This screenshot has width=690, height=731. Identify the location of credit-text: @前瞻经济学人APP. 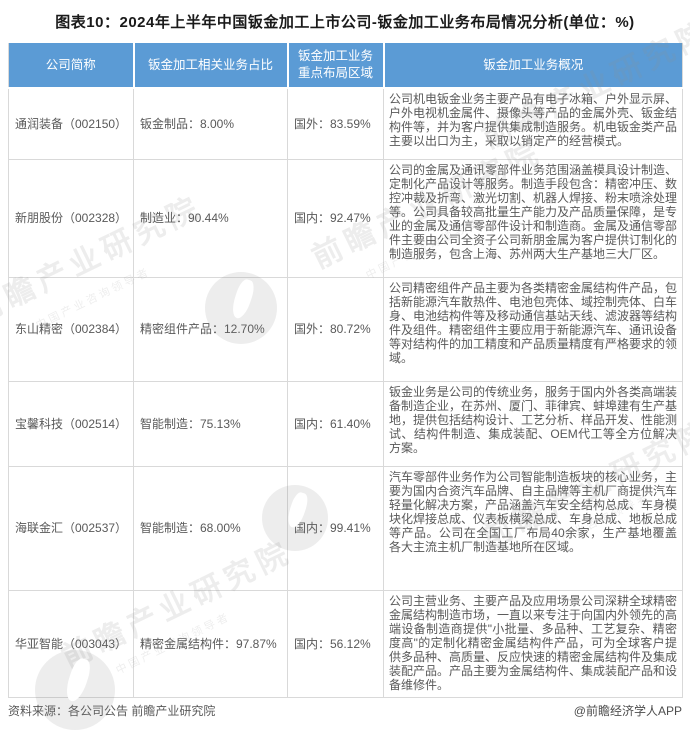
(627, 711).